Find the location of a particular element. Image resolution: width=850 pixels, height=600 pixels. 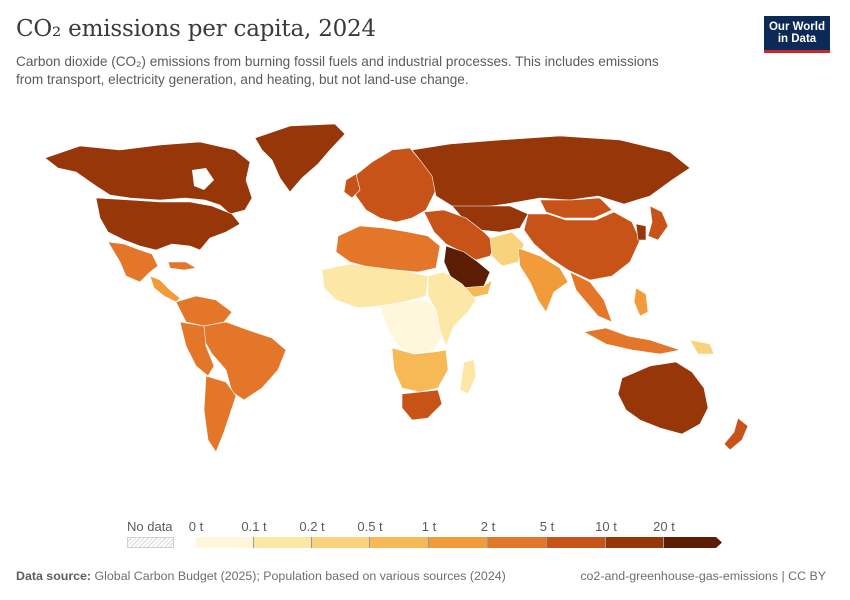

region-europe is located at coordinates (394, 185).